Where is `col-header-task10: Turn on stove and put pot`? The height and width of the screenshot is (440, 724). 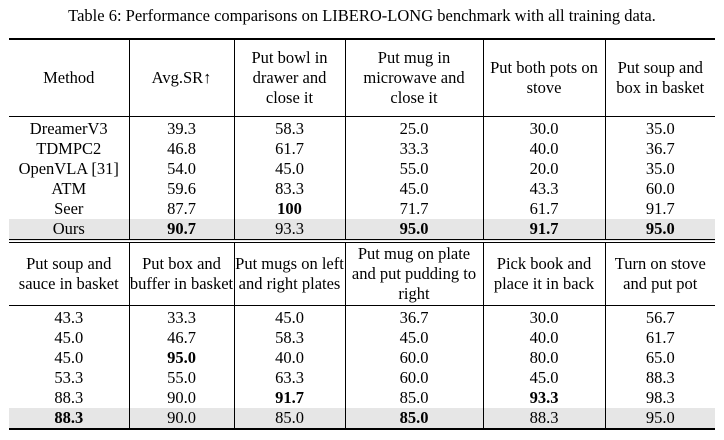 col-header-task10: Turn on stove and put pot is located at coordinates (660, 273).